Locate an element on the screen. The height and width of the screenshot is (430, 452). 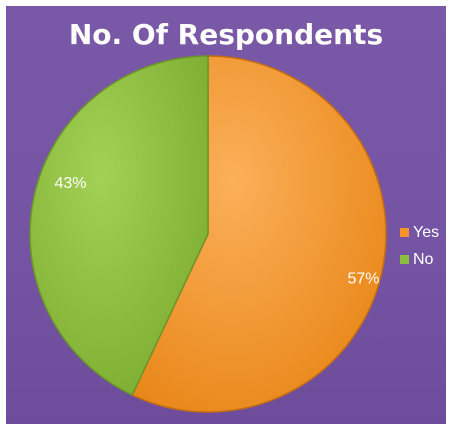
legend-swatch-yes is located at coordinates (404, 232).